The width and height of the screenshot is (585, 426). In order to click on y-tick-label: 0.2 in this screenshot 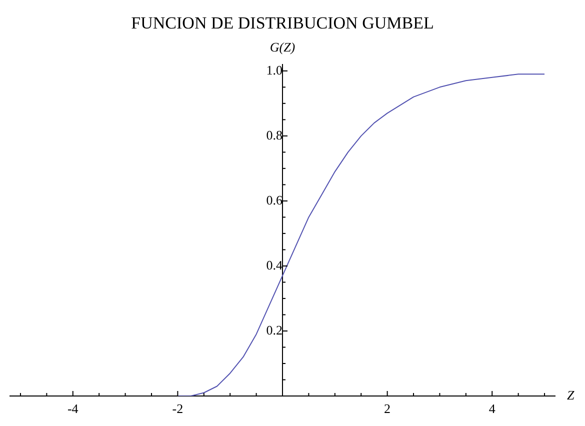, I will do `click(274, 330)`.